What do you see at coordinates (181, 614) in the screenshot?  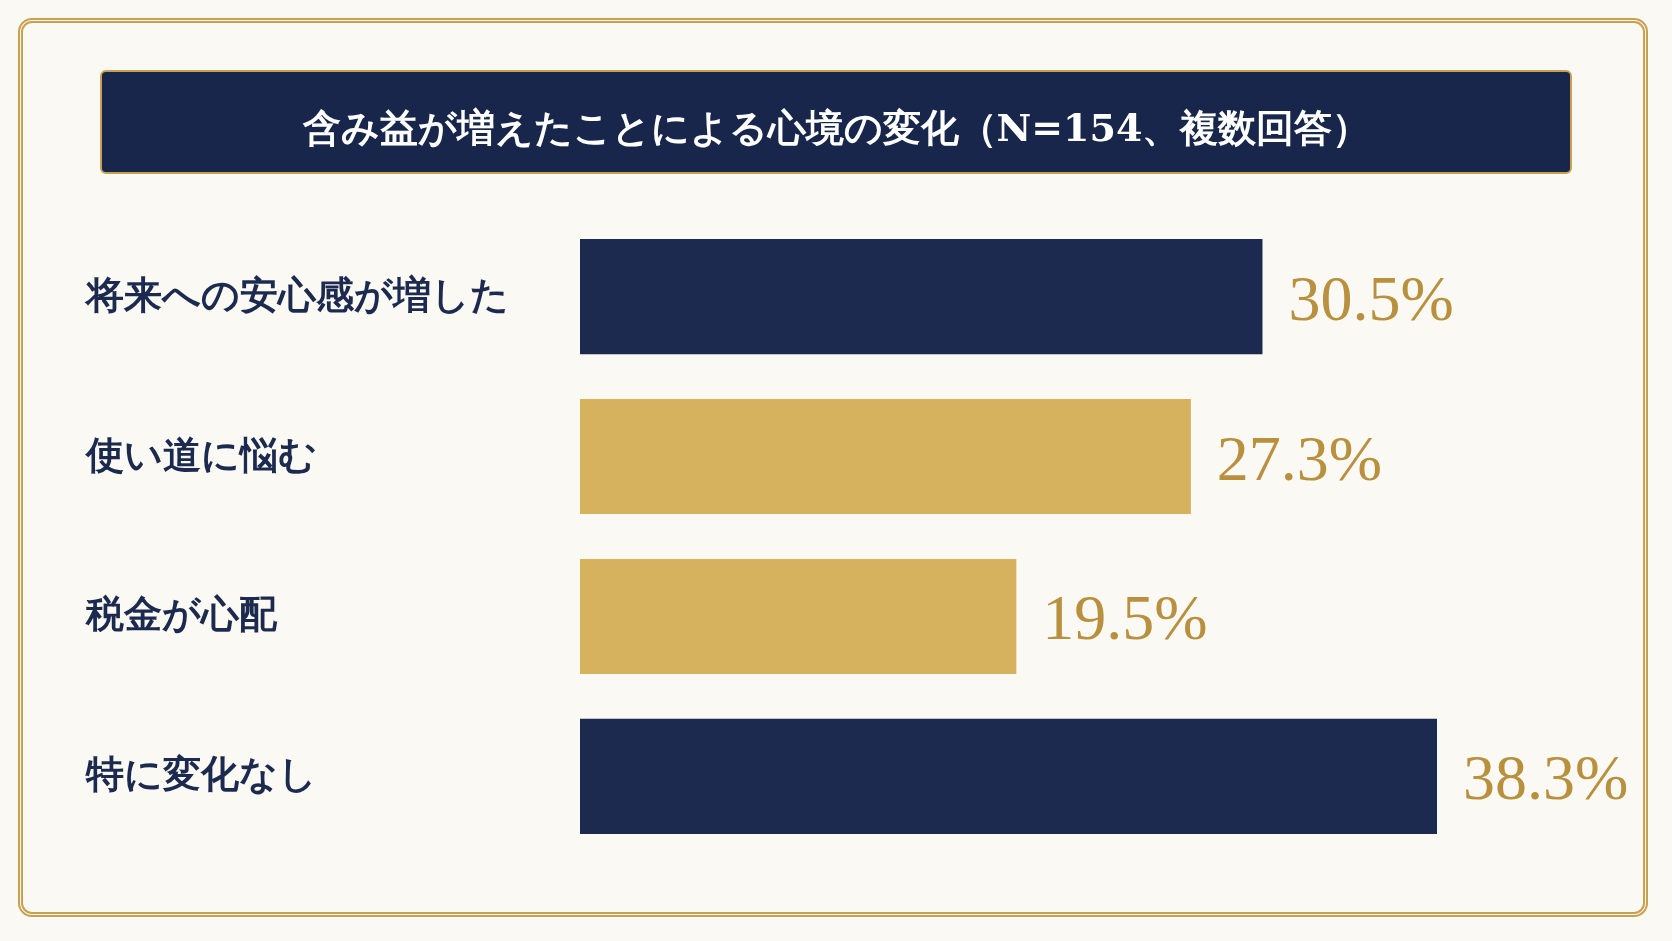 I see `y-tick-label: 税金が心配` at bounding box center [181, 614].